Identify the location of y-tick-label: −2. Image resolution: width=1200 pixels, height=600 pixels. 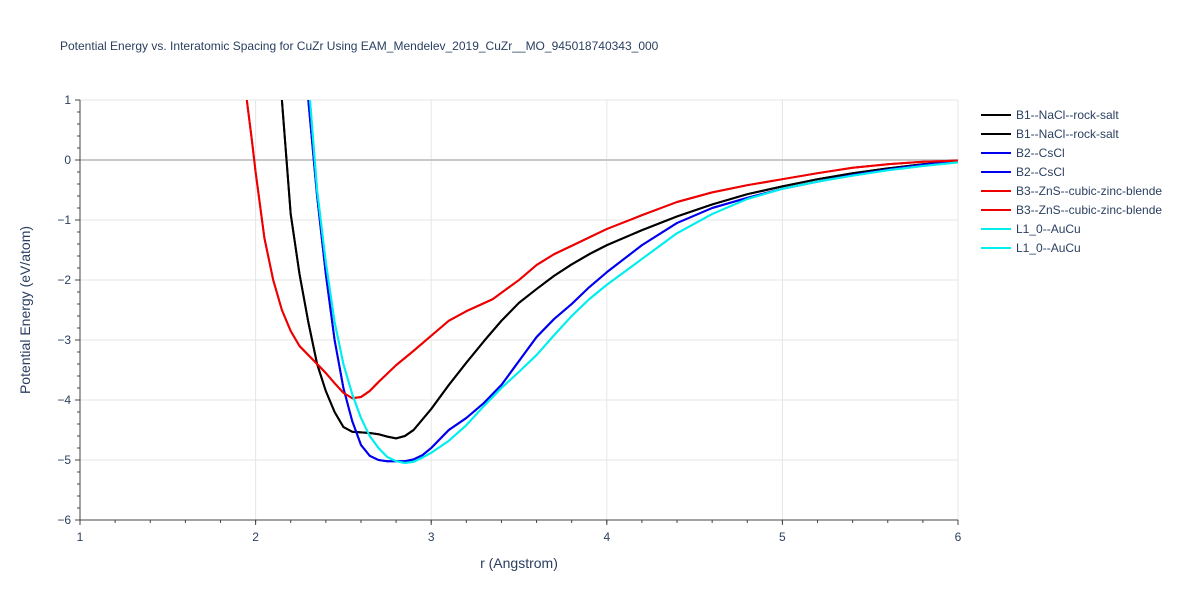
(64, 280).